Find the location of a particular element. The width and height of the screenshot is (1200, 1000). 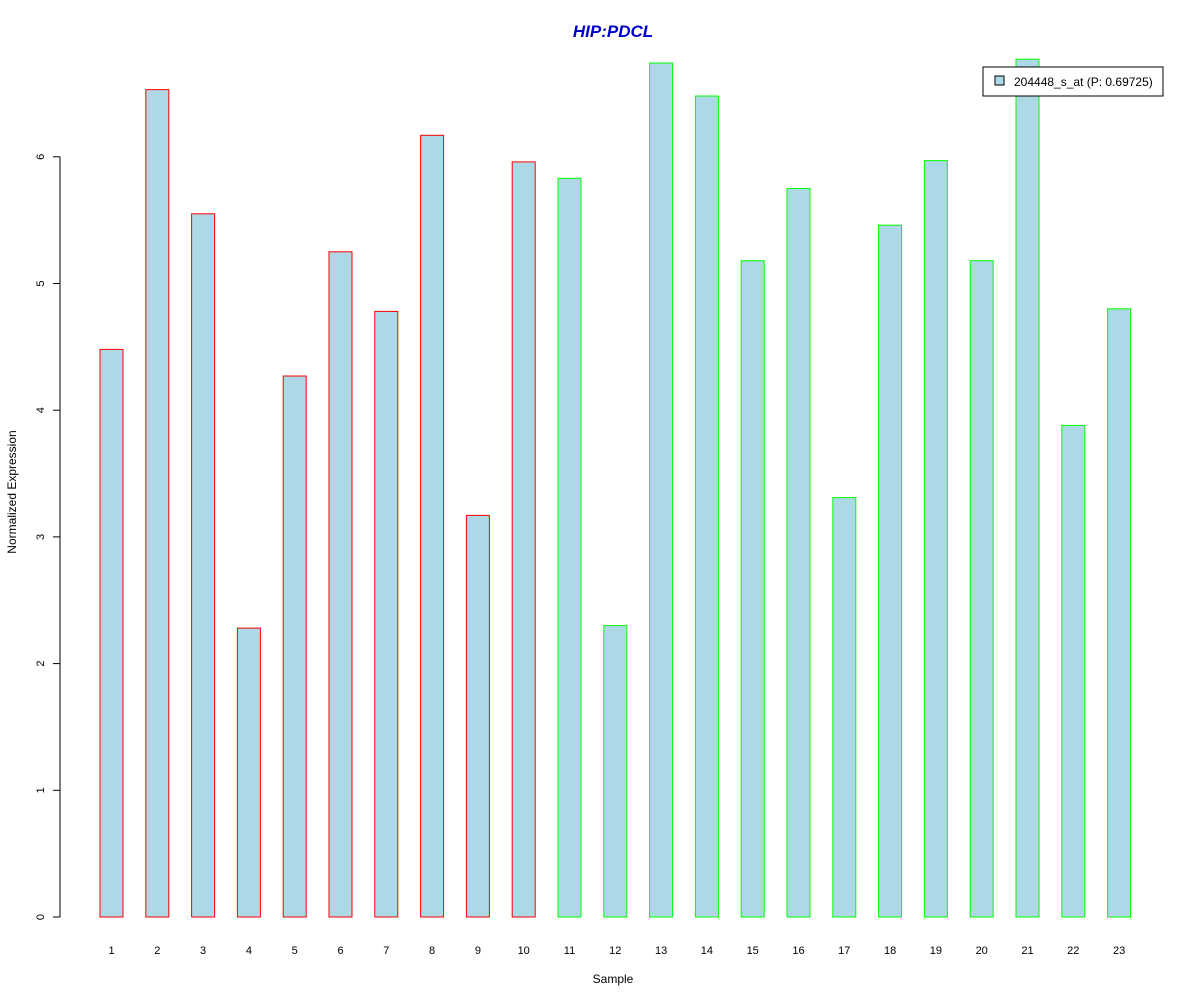

x-tick-label: 9 is located at coordinates (478, 951).